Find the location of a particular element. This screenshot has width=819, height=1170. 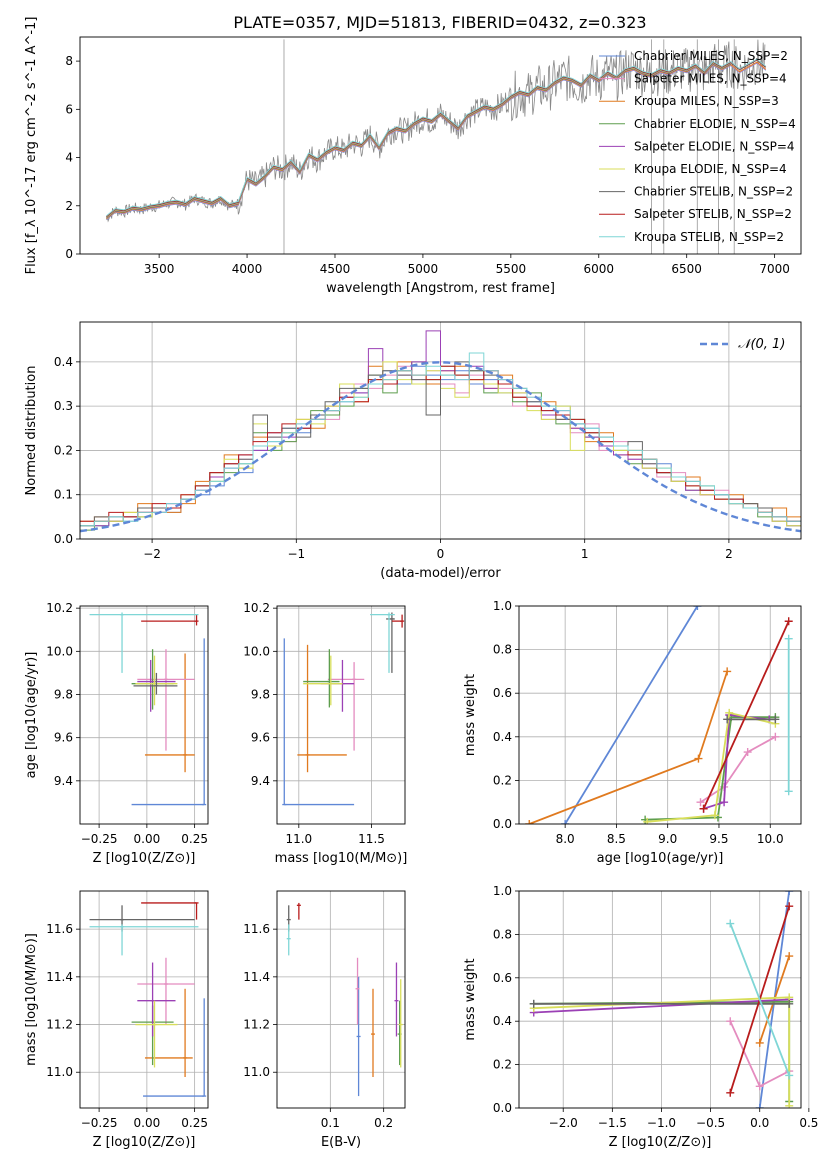

spectrum-ylabel: Flux [f_λ 10^-17 erg cm^-2 s^-1 A^-1] is located at coordinates (31, 146).